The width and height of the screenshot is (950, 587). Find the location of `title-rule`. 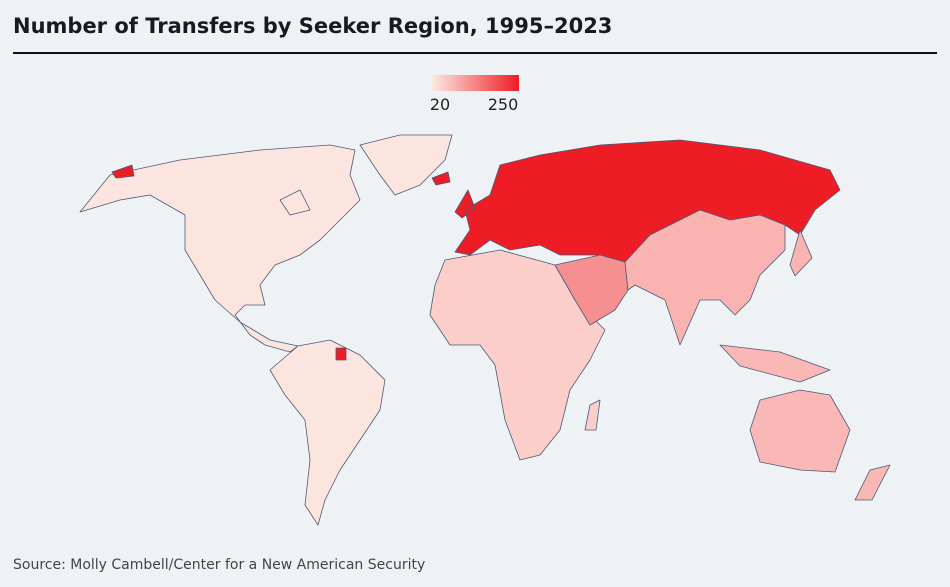

title-rule is located at coordinates (475, 53).